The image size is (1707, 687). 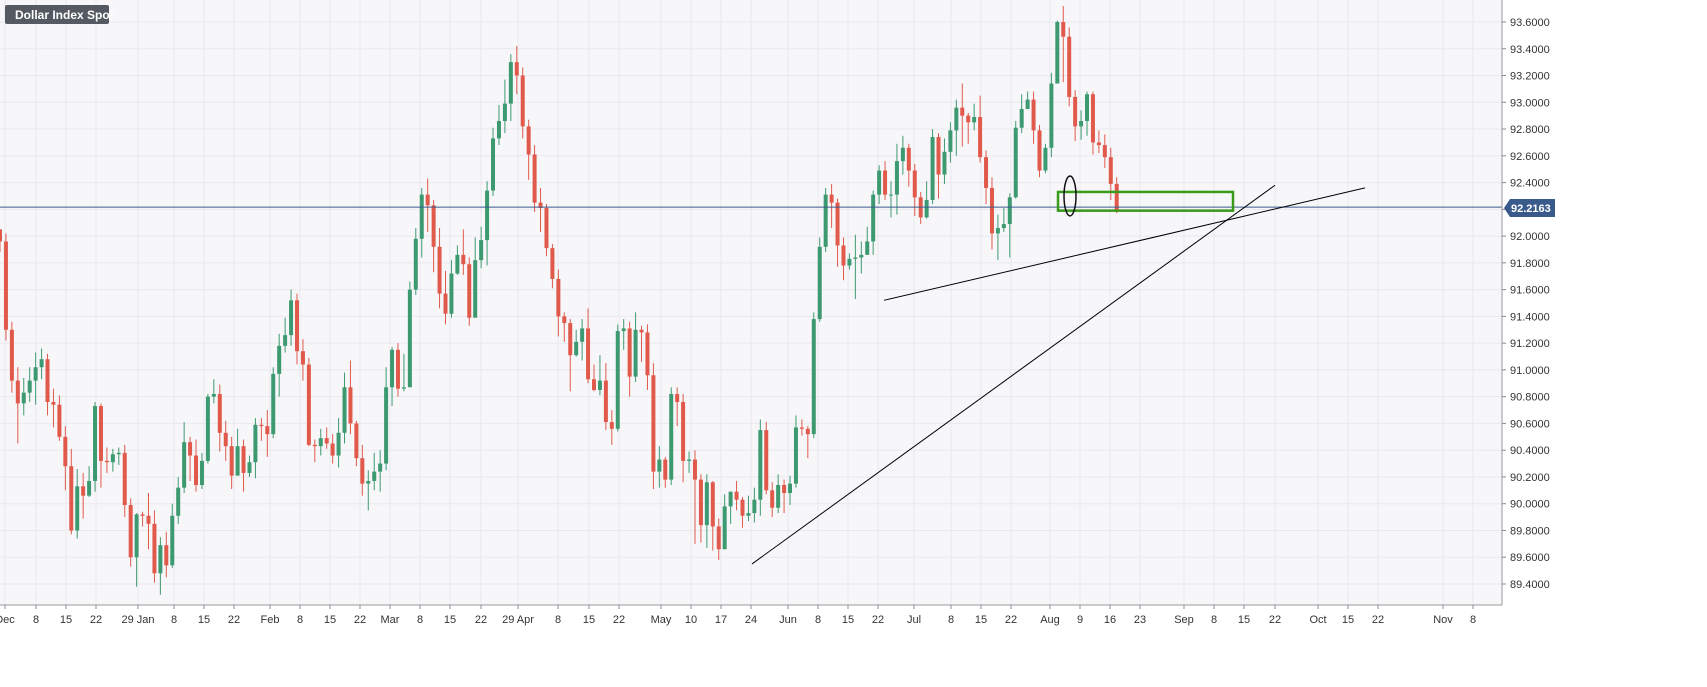 I want to click on x-tick-label: Nov, so click(x=1443, y=620).